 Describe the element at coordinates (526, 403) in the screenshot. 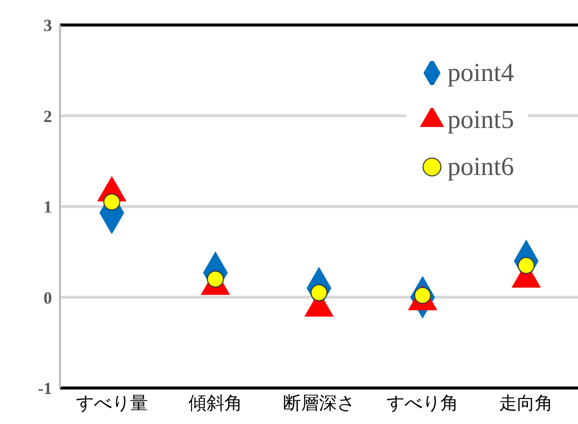

I see `x-tick-label: 走向角` at that location.